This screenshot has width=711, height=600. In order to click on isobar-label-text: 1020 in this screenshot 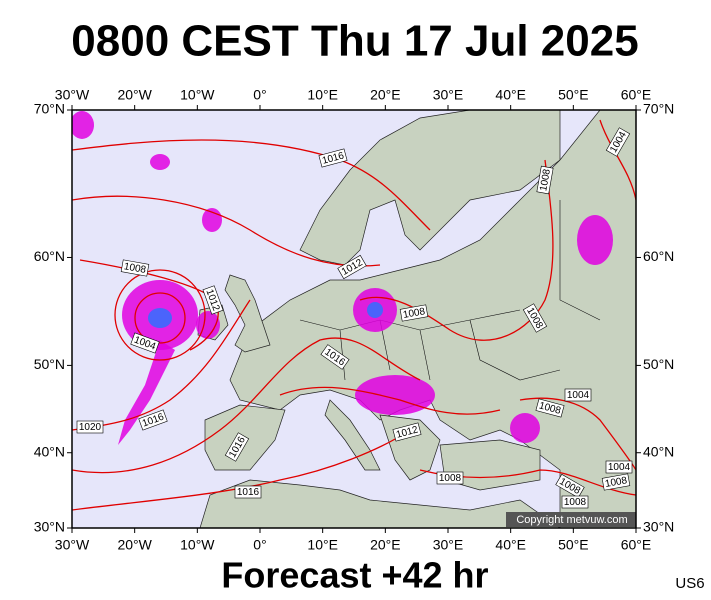, I will do `click(90, 427)`.